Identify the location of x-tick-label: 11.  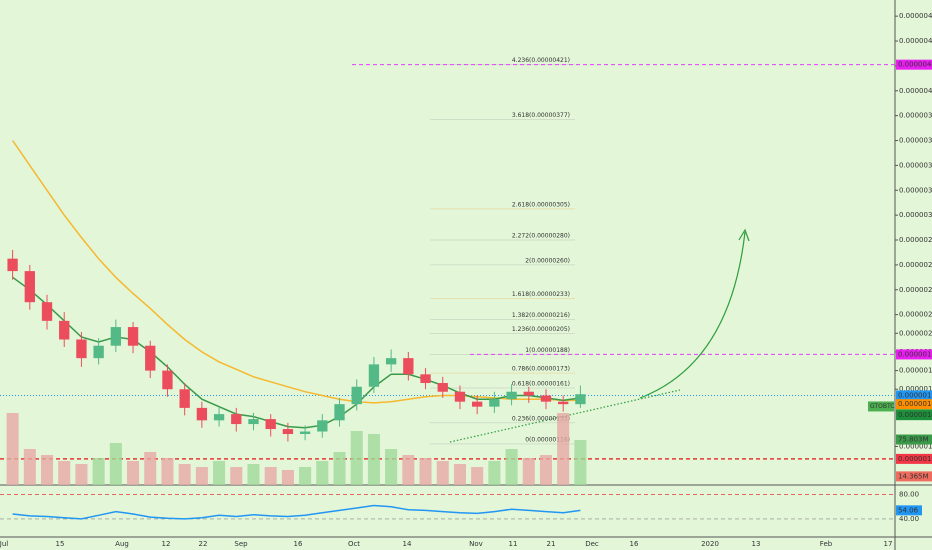
(513, 544).